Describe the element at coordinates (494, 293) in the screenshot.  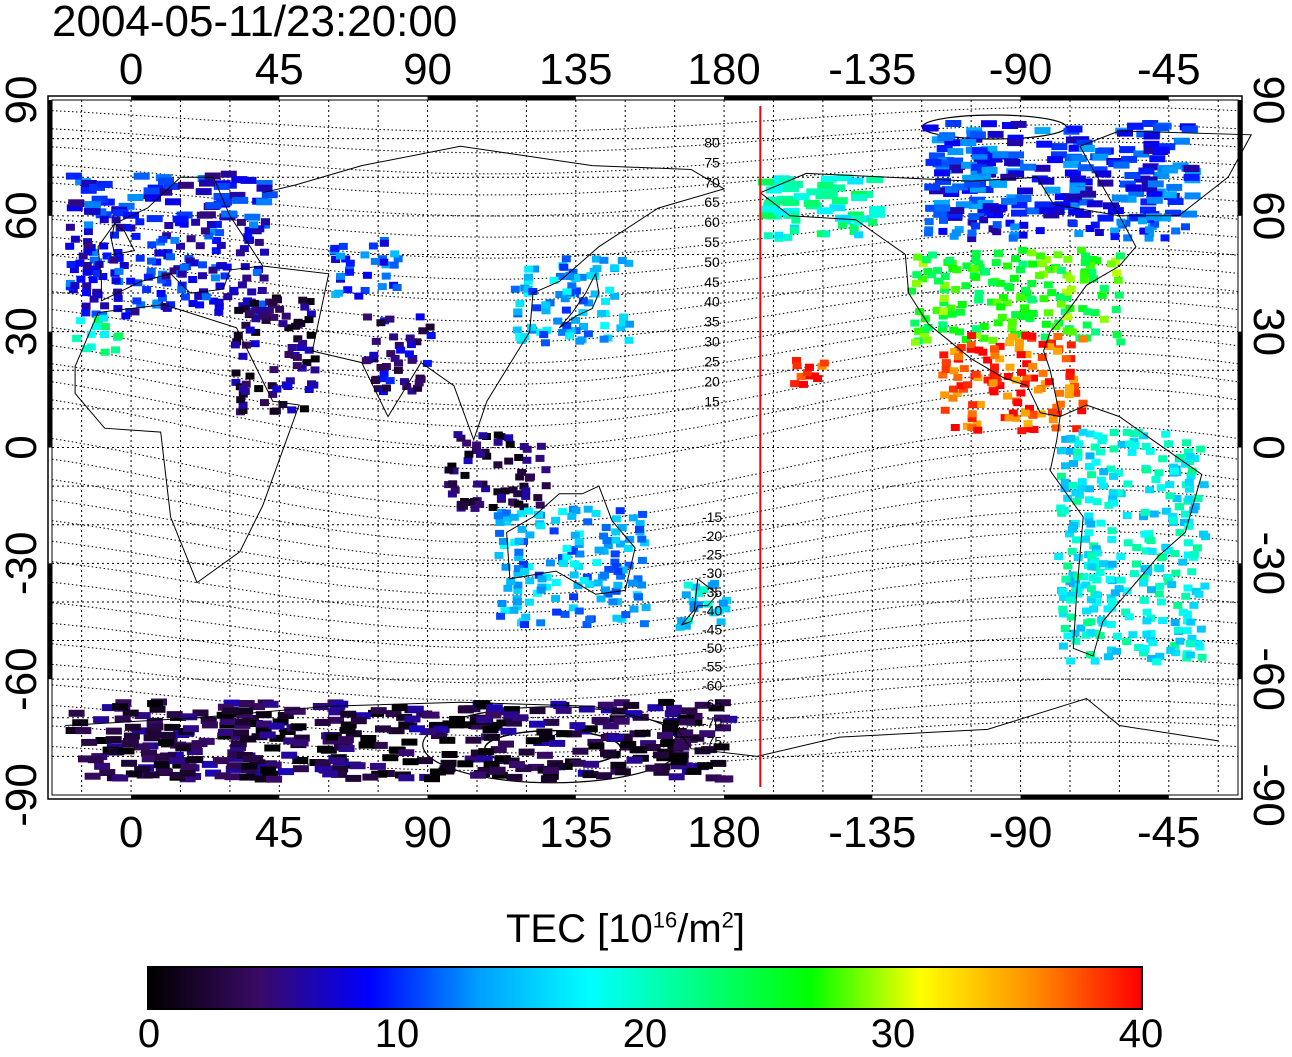
I see `coastline` at that location.